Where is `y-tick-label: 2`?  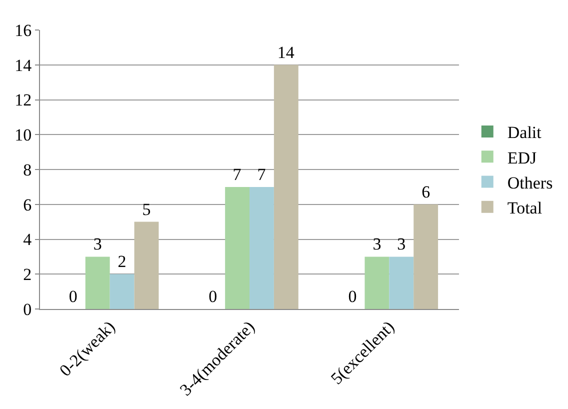 y-tick-label: 2 is located at coordinates (27, 274).